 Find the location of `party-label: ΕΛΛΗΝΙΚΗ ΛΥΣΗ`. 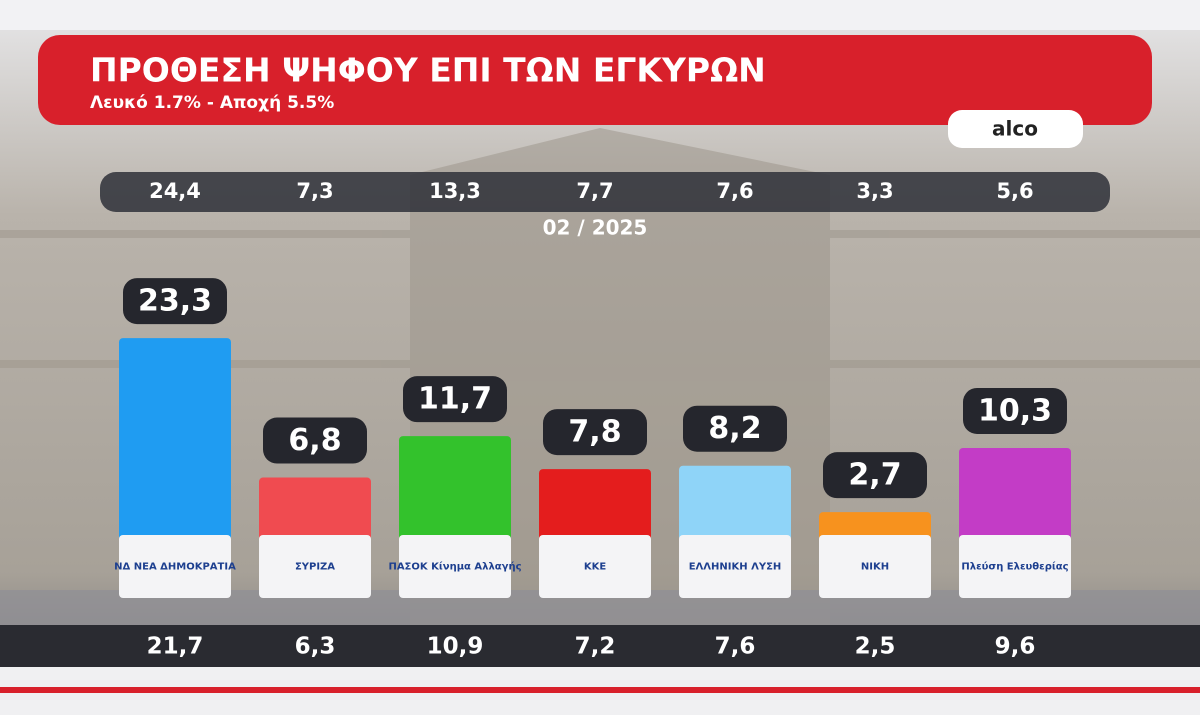

party-label: ΕΛΛΗΝΙΚΗ ΛΥΣΗ is located at coordinates (735, 567).